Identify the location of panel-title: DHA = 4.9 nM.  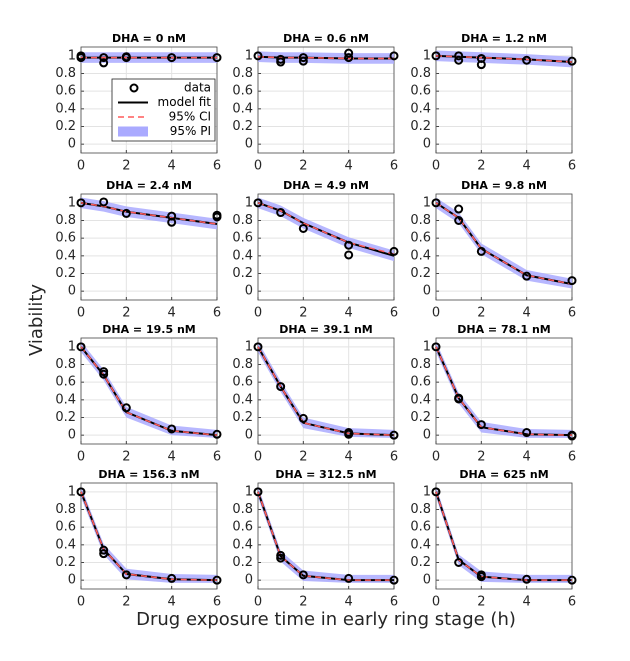
(326, 185).